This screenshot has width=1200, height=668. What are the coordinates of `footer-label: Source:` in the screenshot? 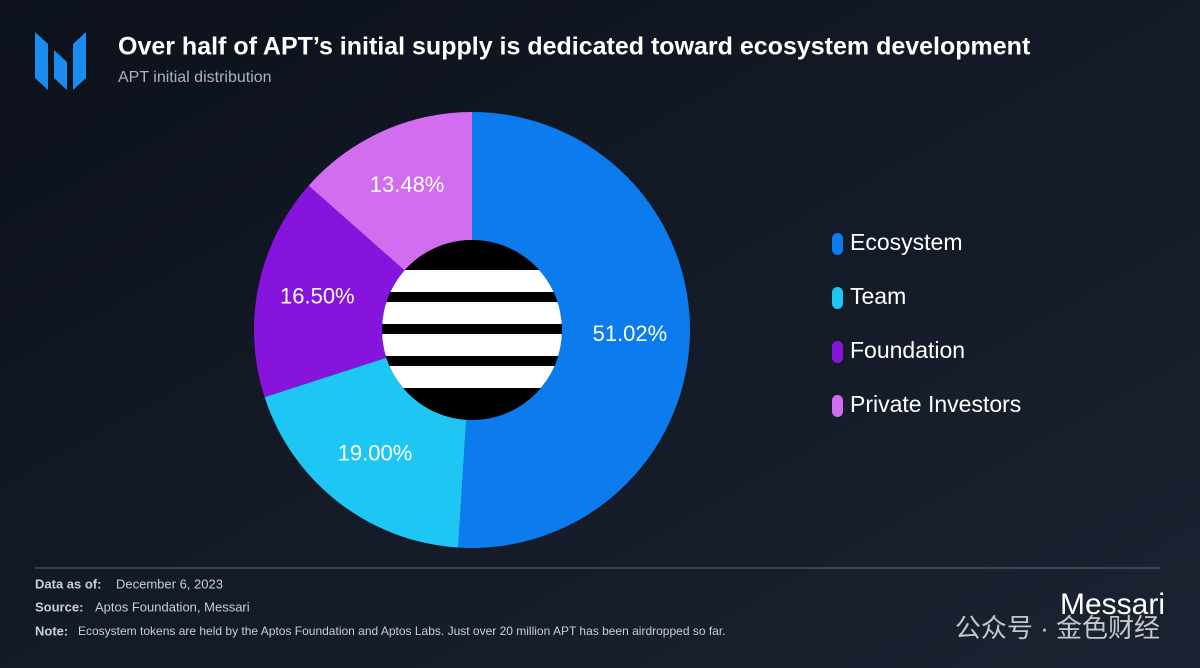 It's located at (59, 606).